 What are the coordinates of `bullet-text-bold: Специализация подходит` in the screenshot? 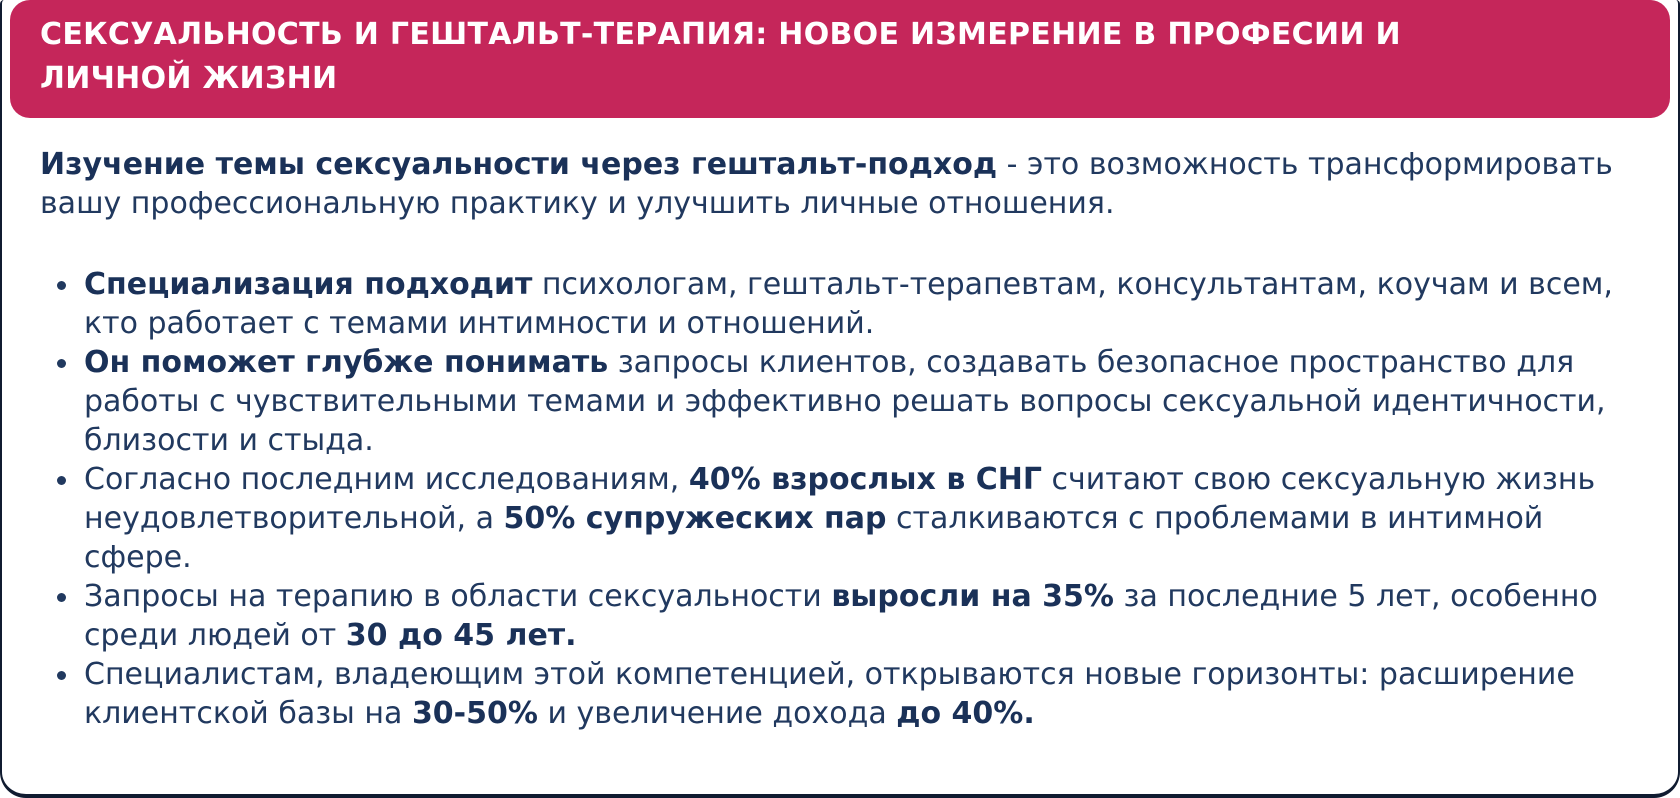 It's located at (308, 284).